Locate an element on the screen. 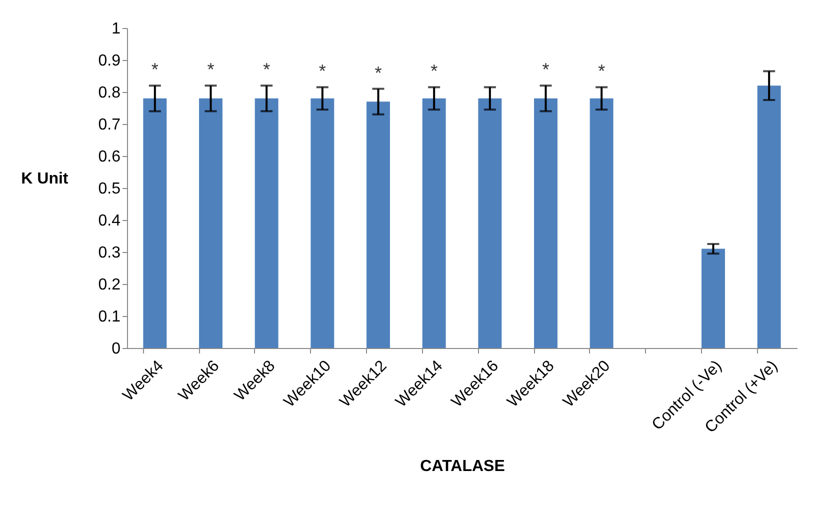  y-tick-label: 1 is located at coordinates (116, 29).